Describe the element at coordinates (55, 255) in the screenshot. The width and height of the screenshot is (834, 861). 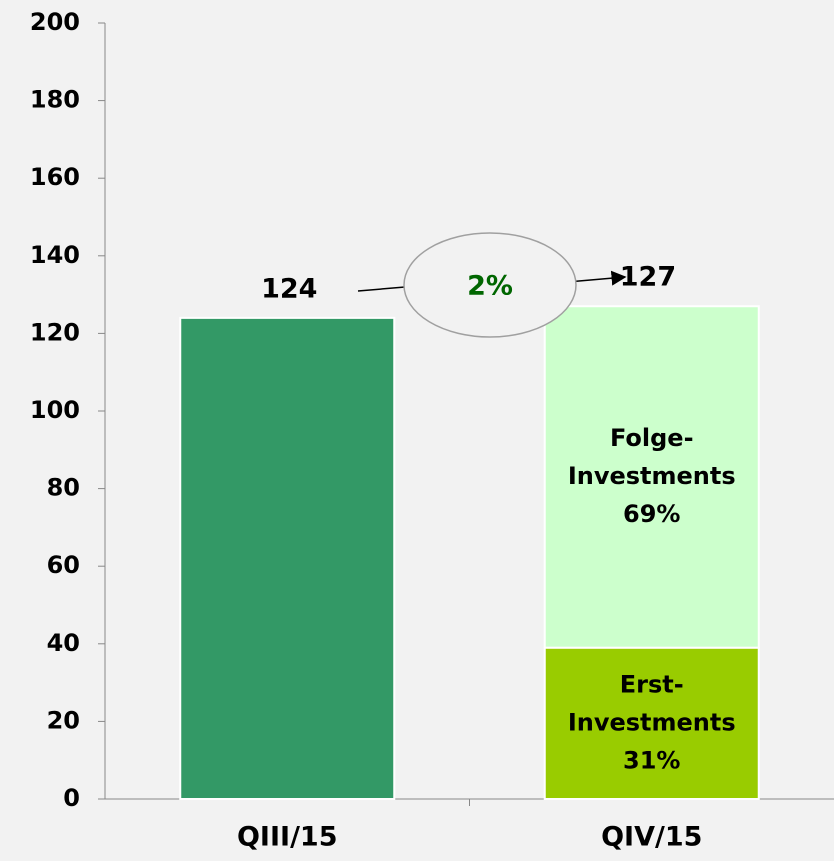
I see `y-tick-label: 140` at that location.